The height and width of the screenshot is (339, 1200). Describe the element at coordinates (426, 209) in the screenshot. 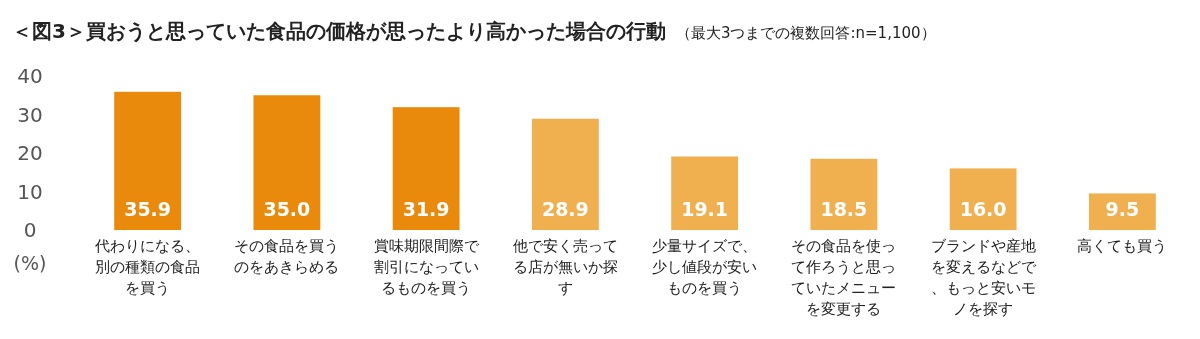

I see `data-label: 31.9` at that location.